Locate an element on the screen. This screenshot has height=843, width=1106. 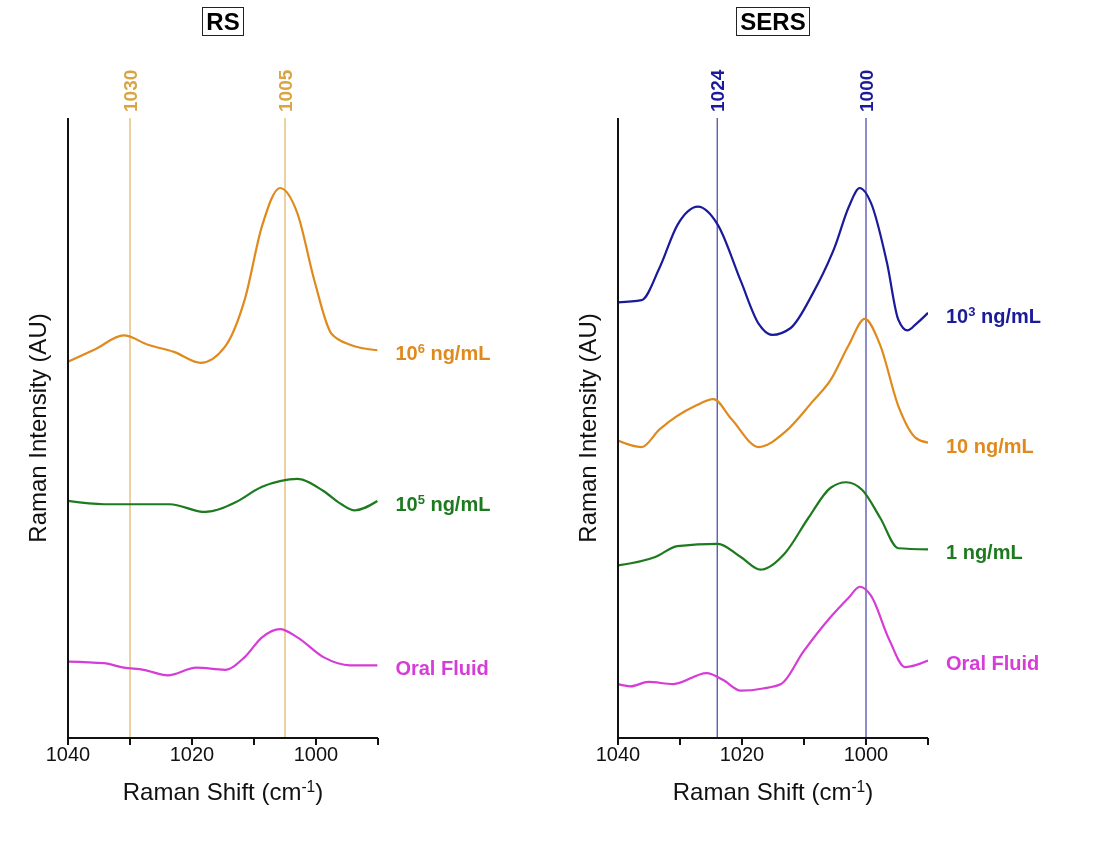
chart-title: RS is located at coordinates (223, 21).